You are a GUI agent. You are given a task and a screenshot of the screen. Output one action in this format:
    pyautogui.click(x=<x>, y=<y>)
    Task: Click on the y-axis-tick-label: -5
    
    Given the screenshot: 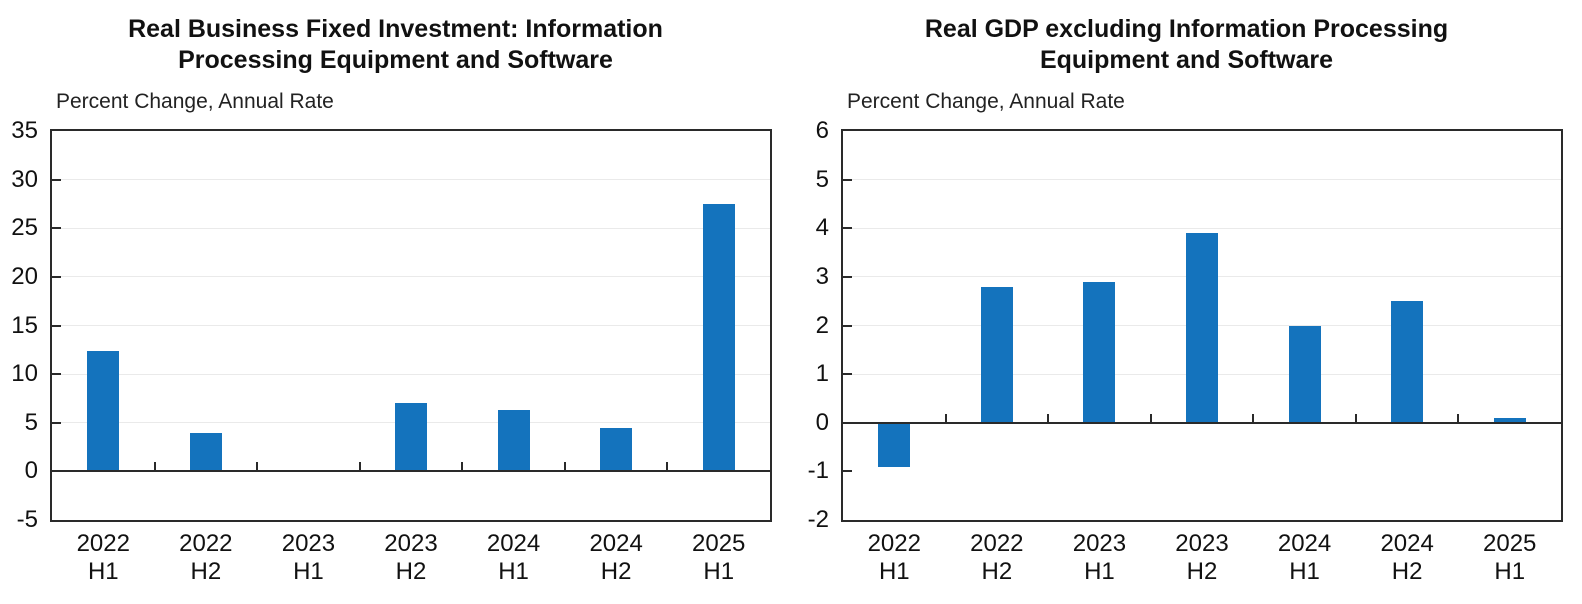 What is the action you would take?
    pyautogui.click(x=27, y=519)
    